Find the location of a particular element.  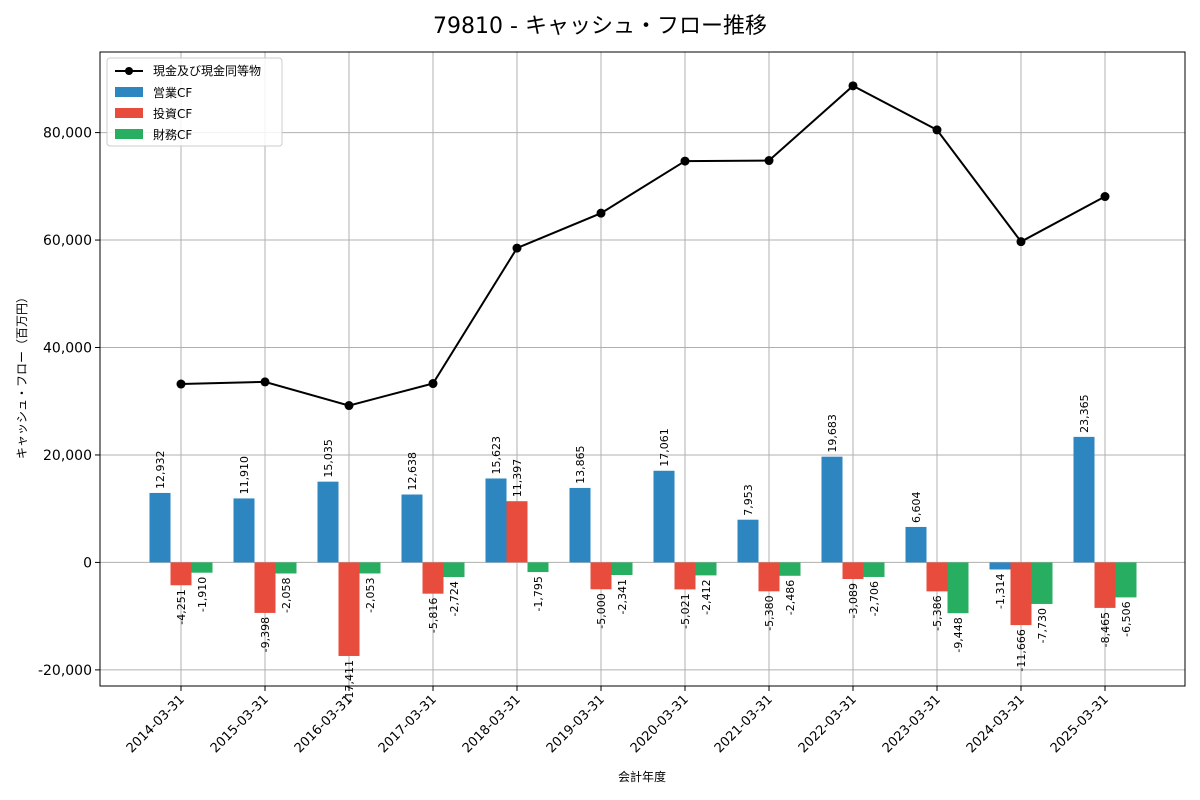

data-label: -2,058 is located at coordinates (286, 594).